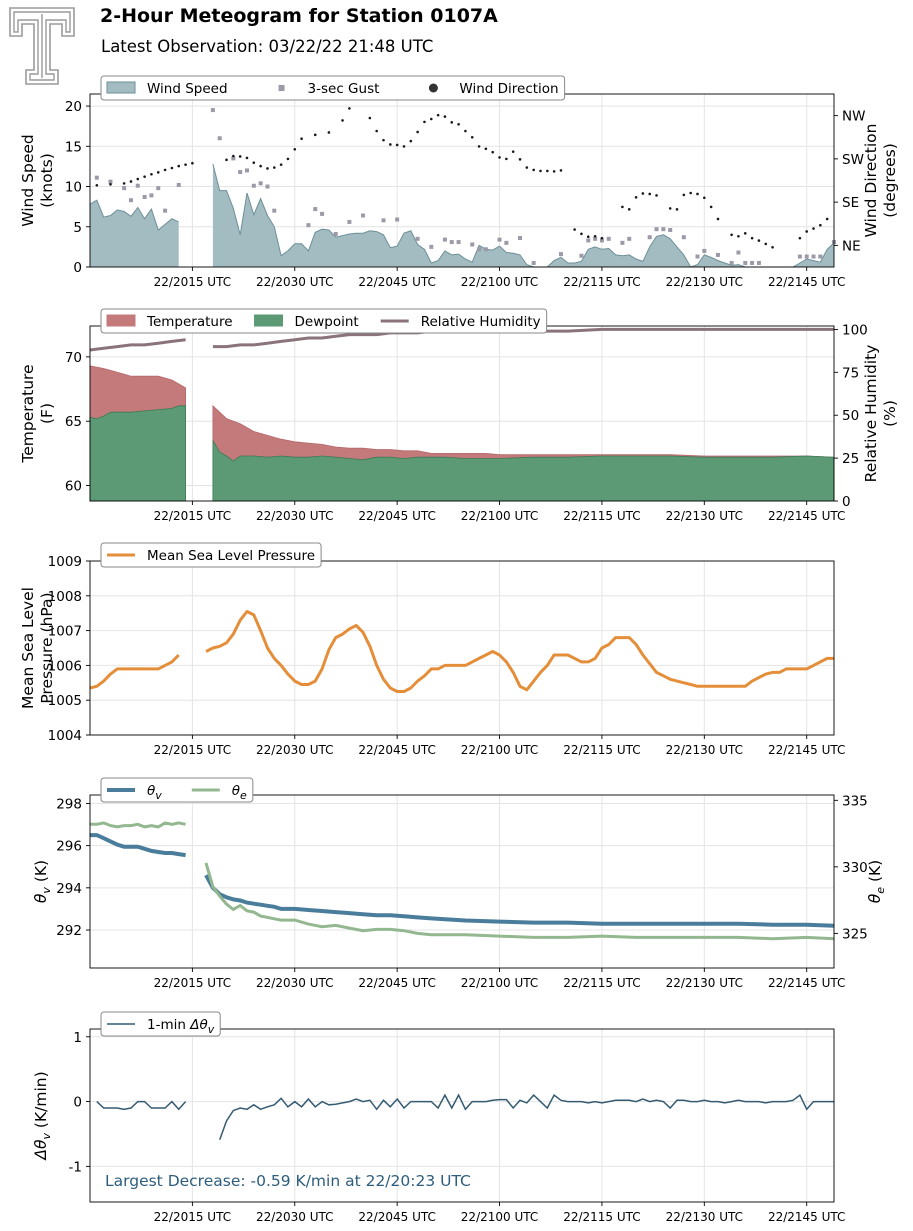  I want to click on pressure-panel, so click(462, 648).